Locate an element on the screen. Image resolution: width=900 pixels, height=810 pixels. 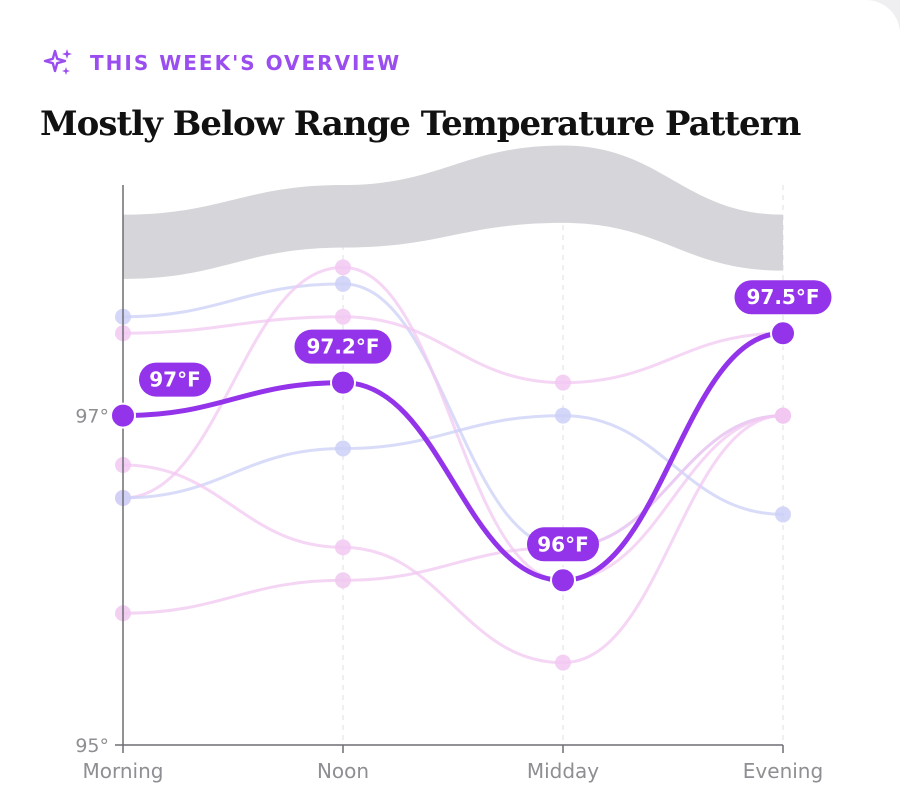
x-tick-label-midday: Midday is located at coordinates (563, 771).